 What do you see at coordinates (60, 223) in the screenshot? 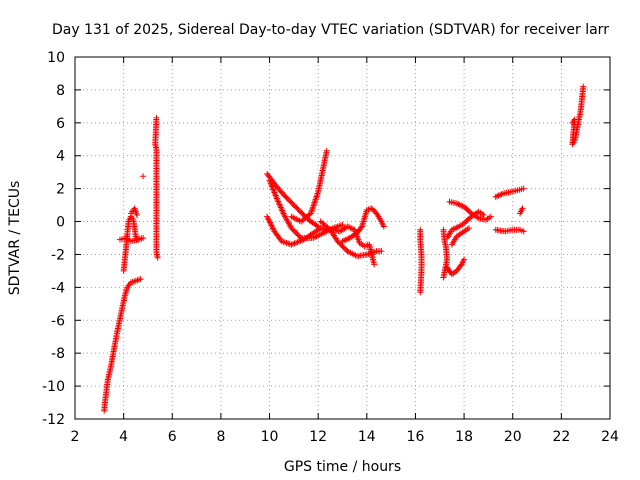
I see `y-tick-label: 0` at bounding box center [60, 223].